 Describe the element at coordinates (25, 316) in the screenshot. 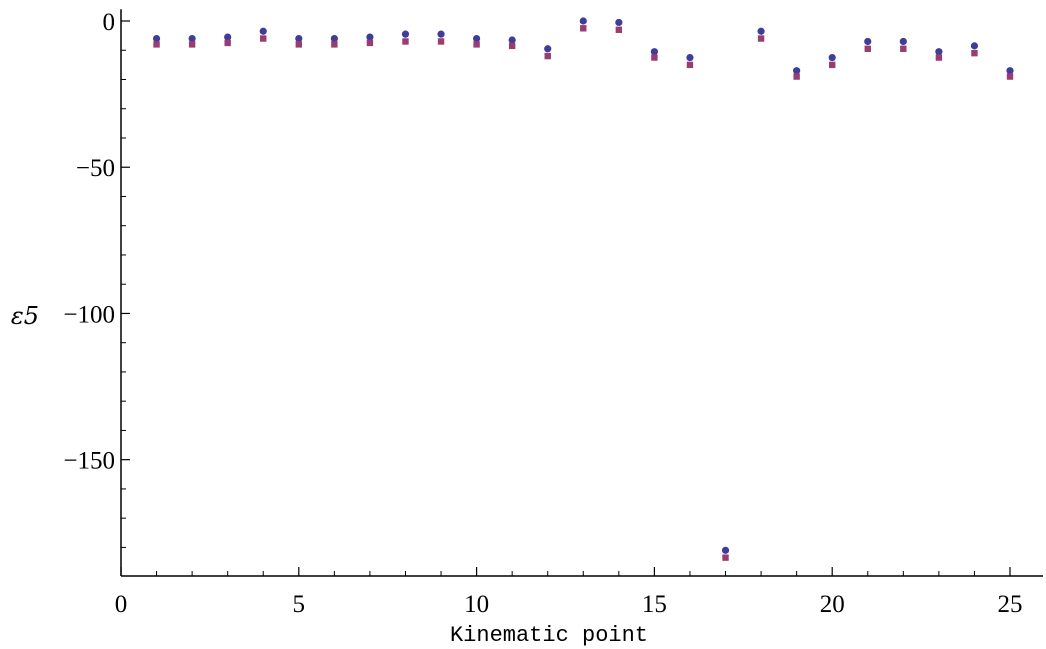

I see `y-axis-label: ε5` at that location.